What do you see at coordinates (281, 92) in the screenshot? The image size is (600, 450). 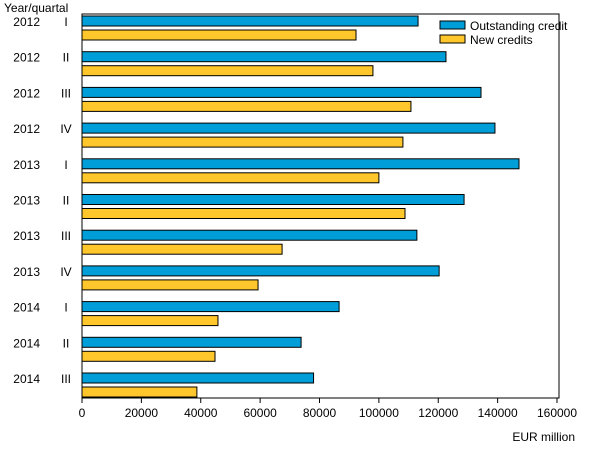 I see `bar-outstanding-credit-2012-III` at bounding box center [281, 92].